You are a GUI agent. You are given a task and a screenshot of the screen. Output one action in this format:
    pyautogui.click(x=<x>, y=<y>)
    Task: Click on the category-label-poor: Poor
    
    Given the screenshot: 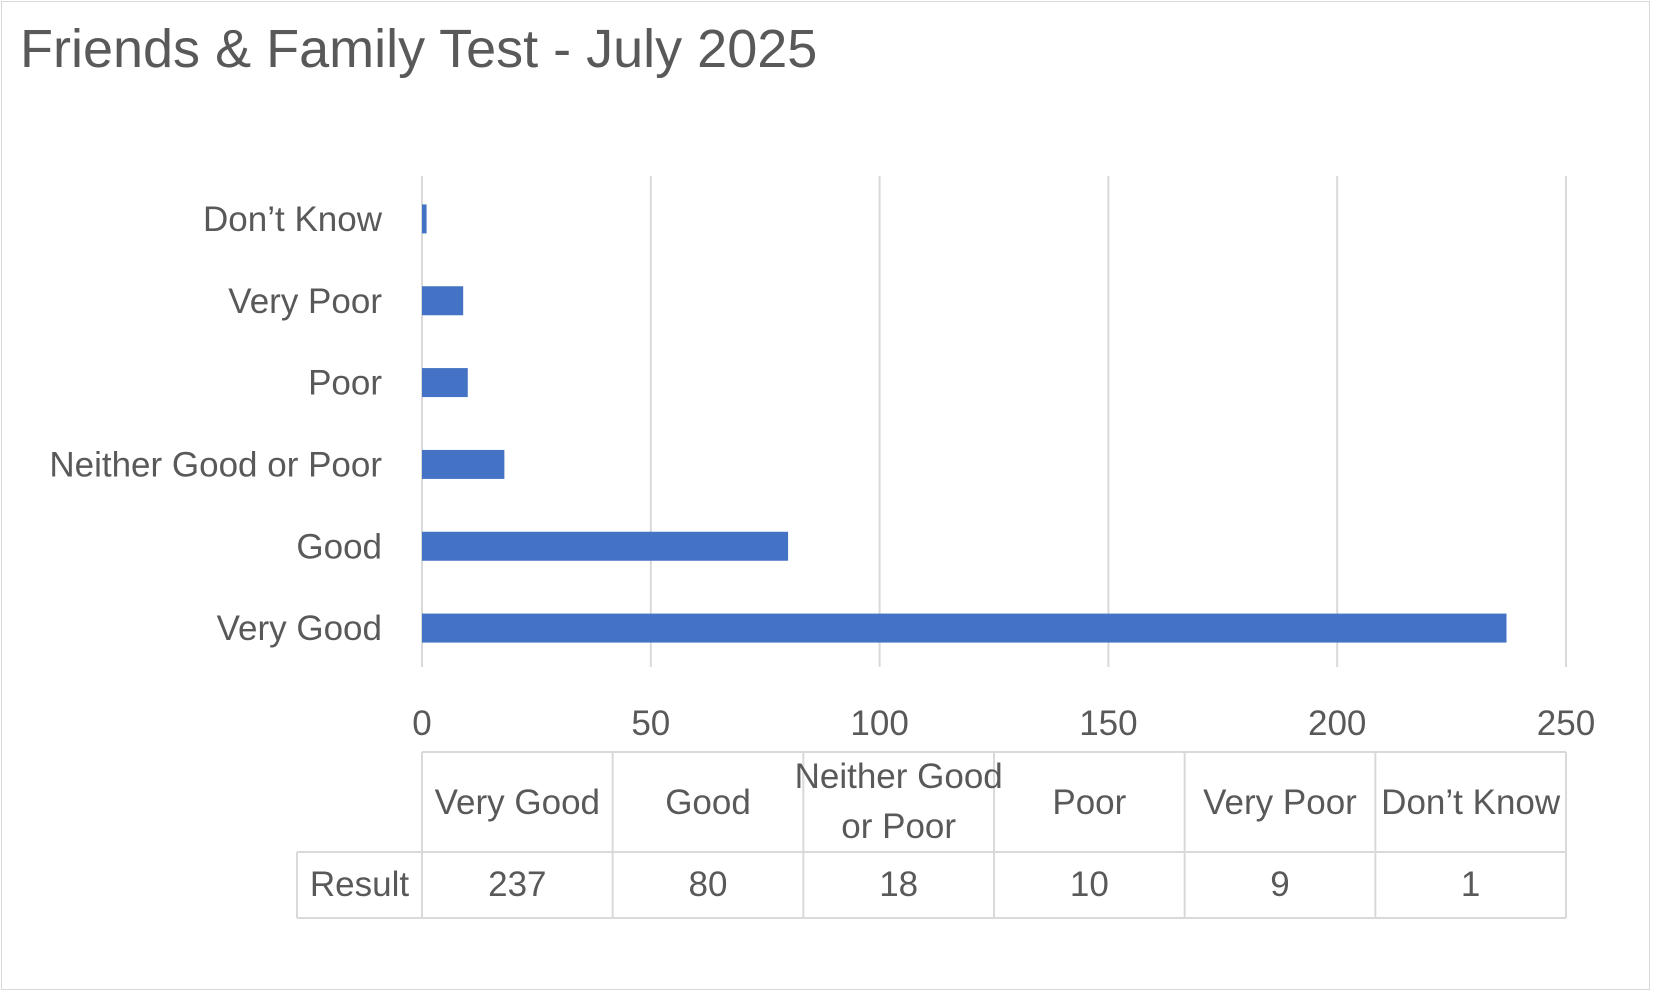 What is the action you would take?
    pyautogui.click(x=345, y=383)
    